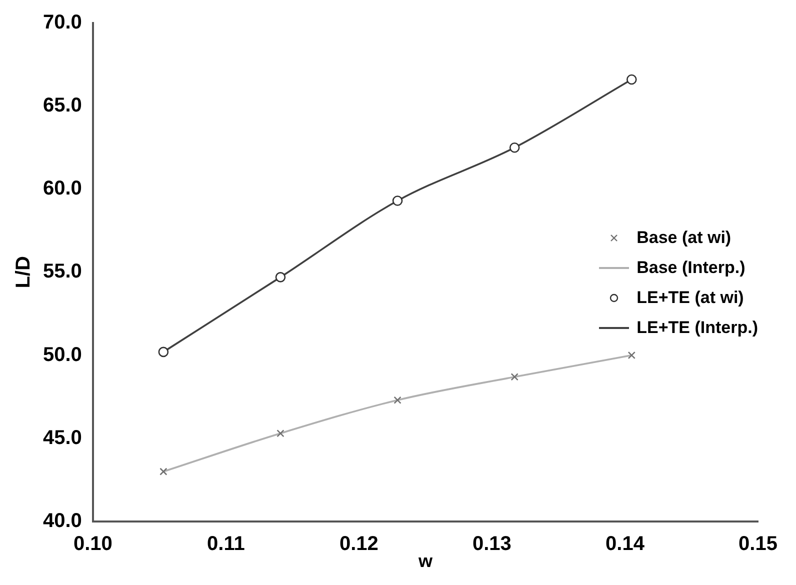 This screenshot has height=585, width=796. I want to click on legend-label: Base (at wi), so click(684, 238).